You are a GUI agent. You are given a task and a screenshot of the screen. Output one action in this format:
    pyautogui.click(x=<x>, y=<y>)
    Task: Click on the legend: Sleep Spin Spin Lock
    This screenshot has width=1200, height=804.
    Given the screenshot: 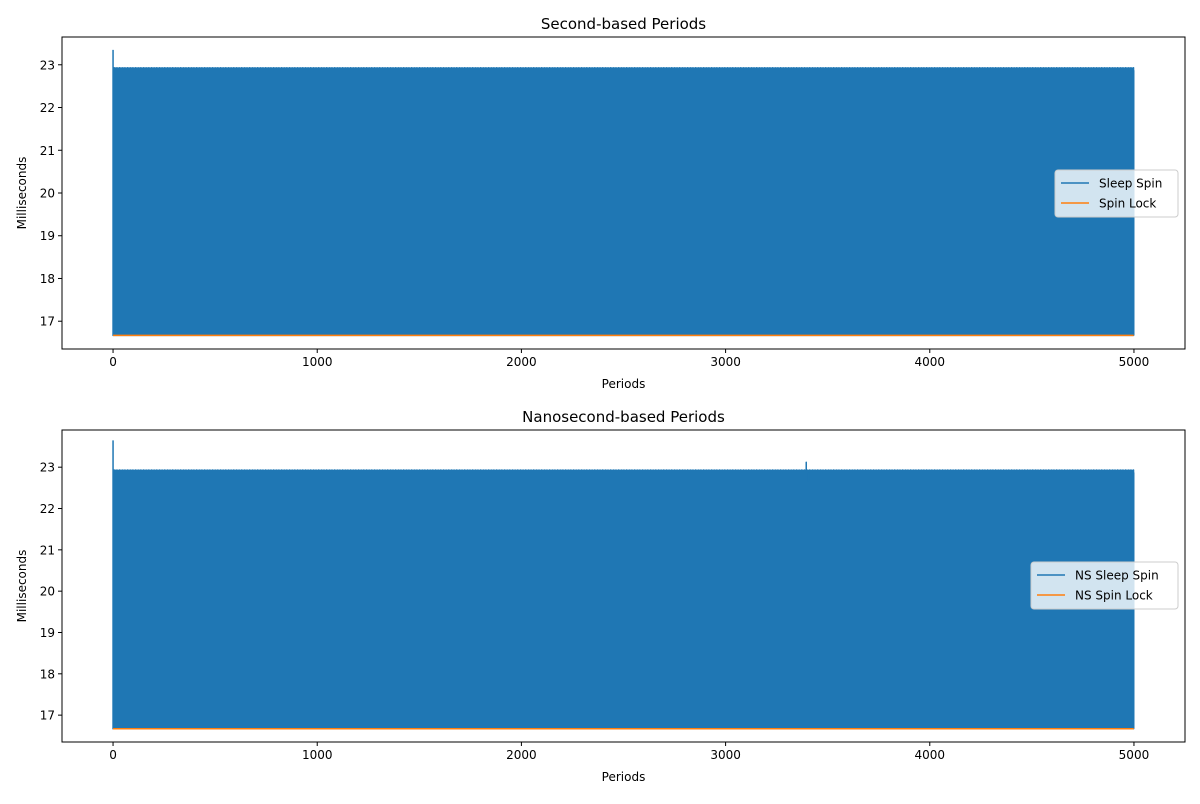 What is the action you would take?
    pyautogui.click(x=1116, y=193)
    